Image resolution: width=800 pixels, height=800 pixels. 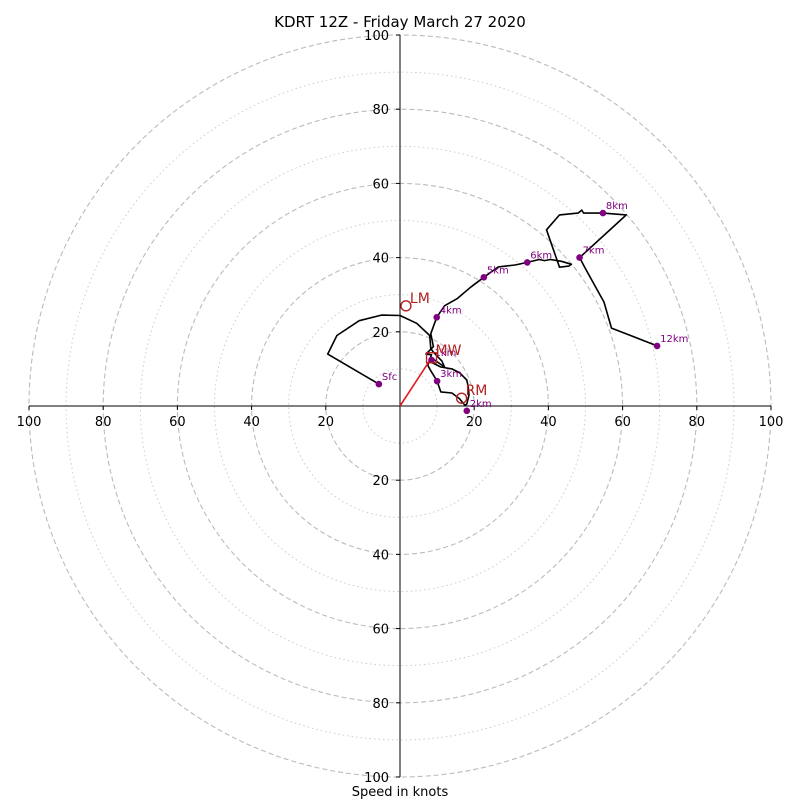 I want to click on storm-motion-marker-lm, so click(x=406, y=306).